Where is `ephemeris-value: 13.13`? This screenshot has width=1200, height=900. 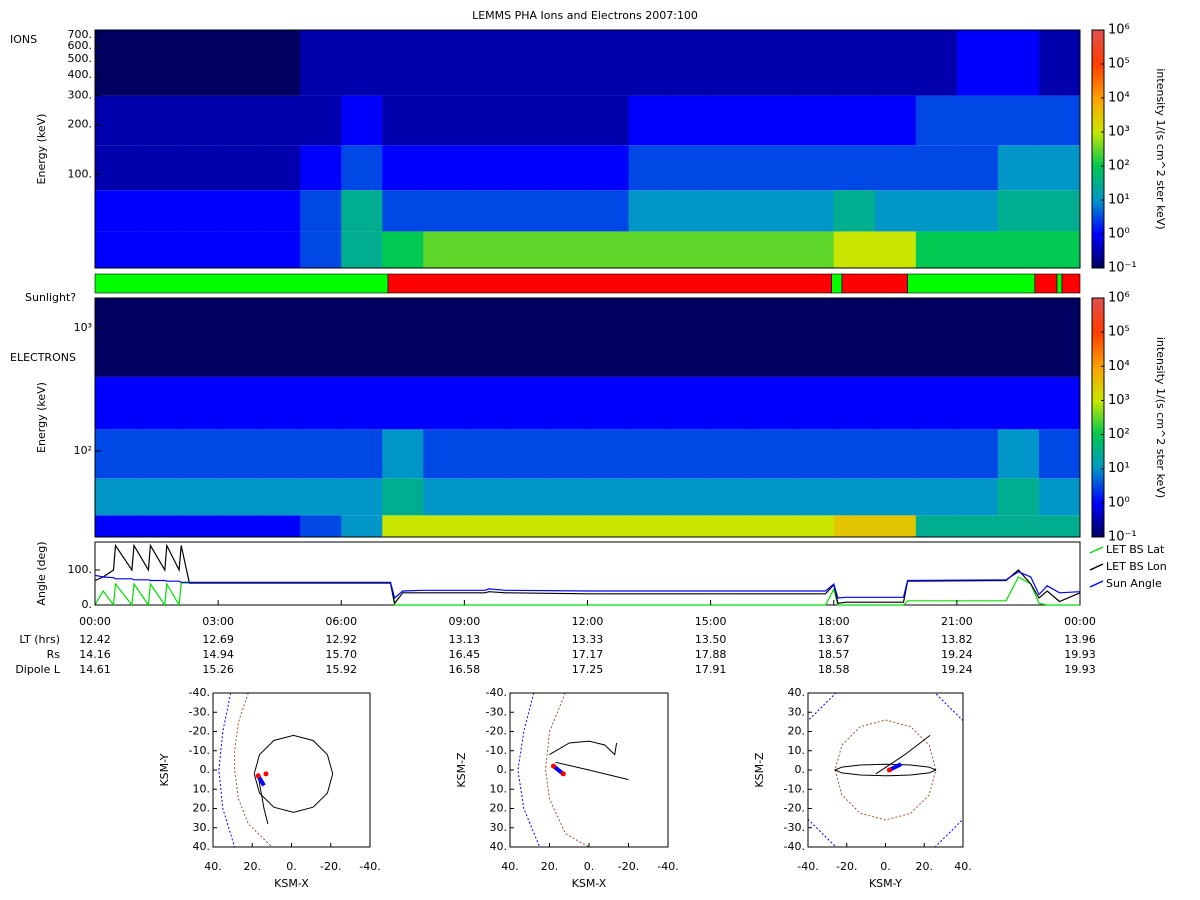 ephemeris-value: 13.13 is located at coordinates (465, 639).